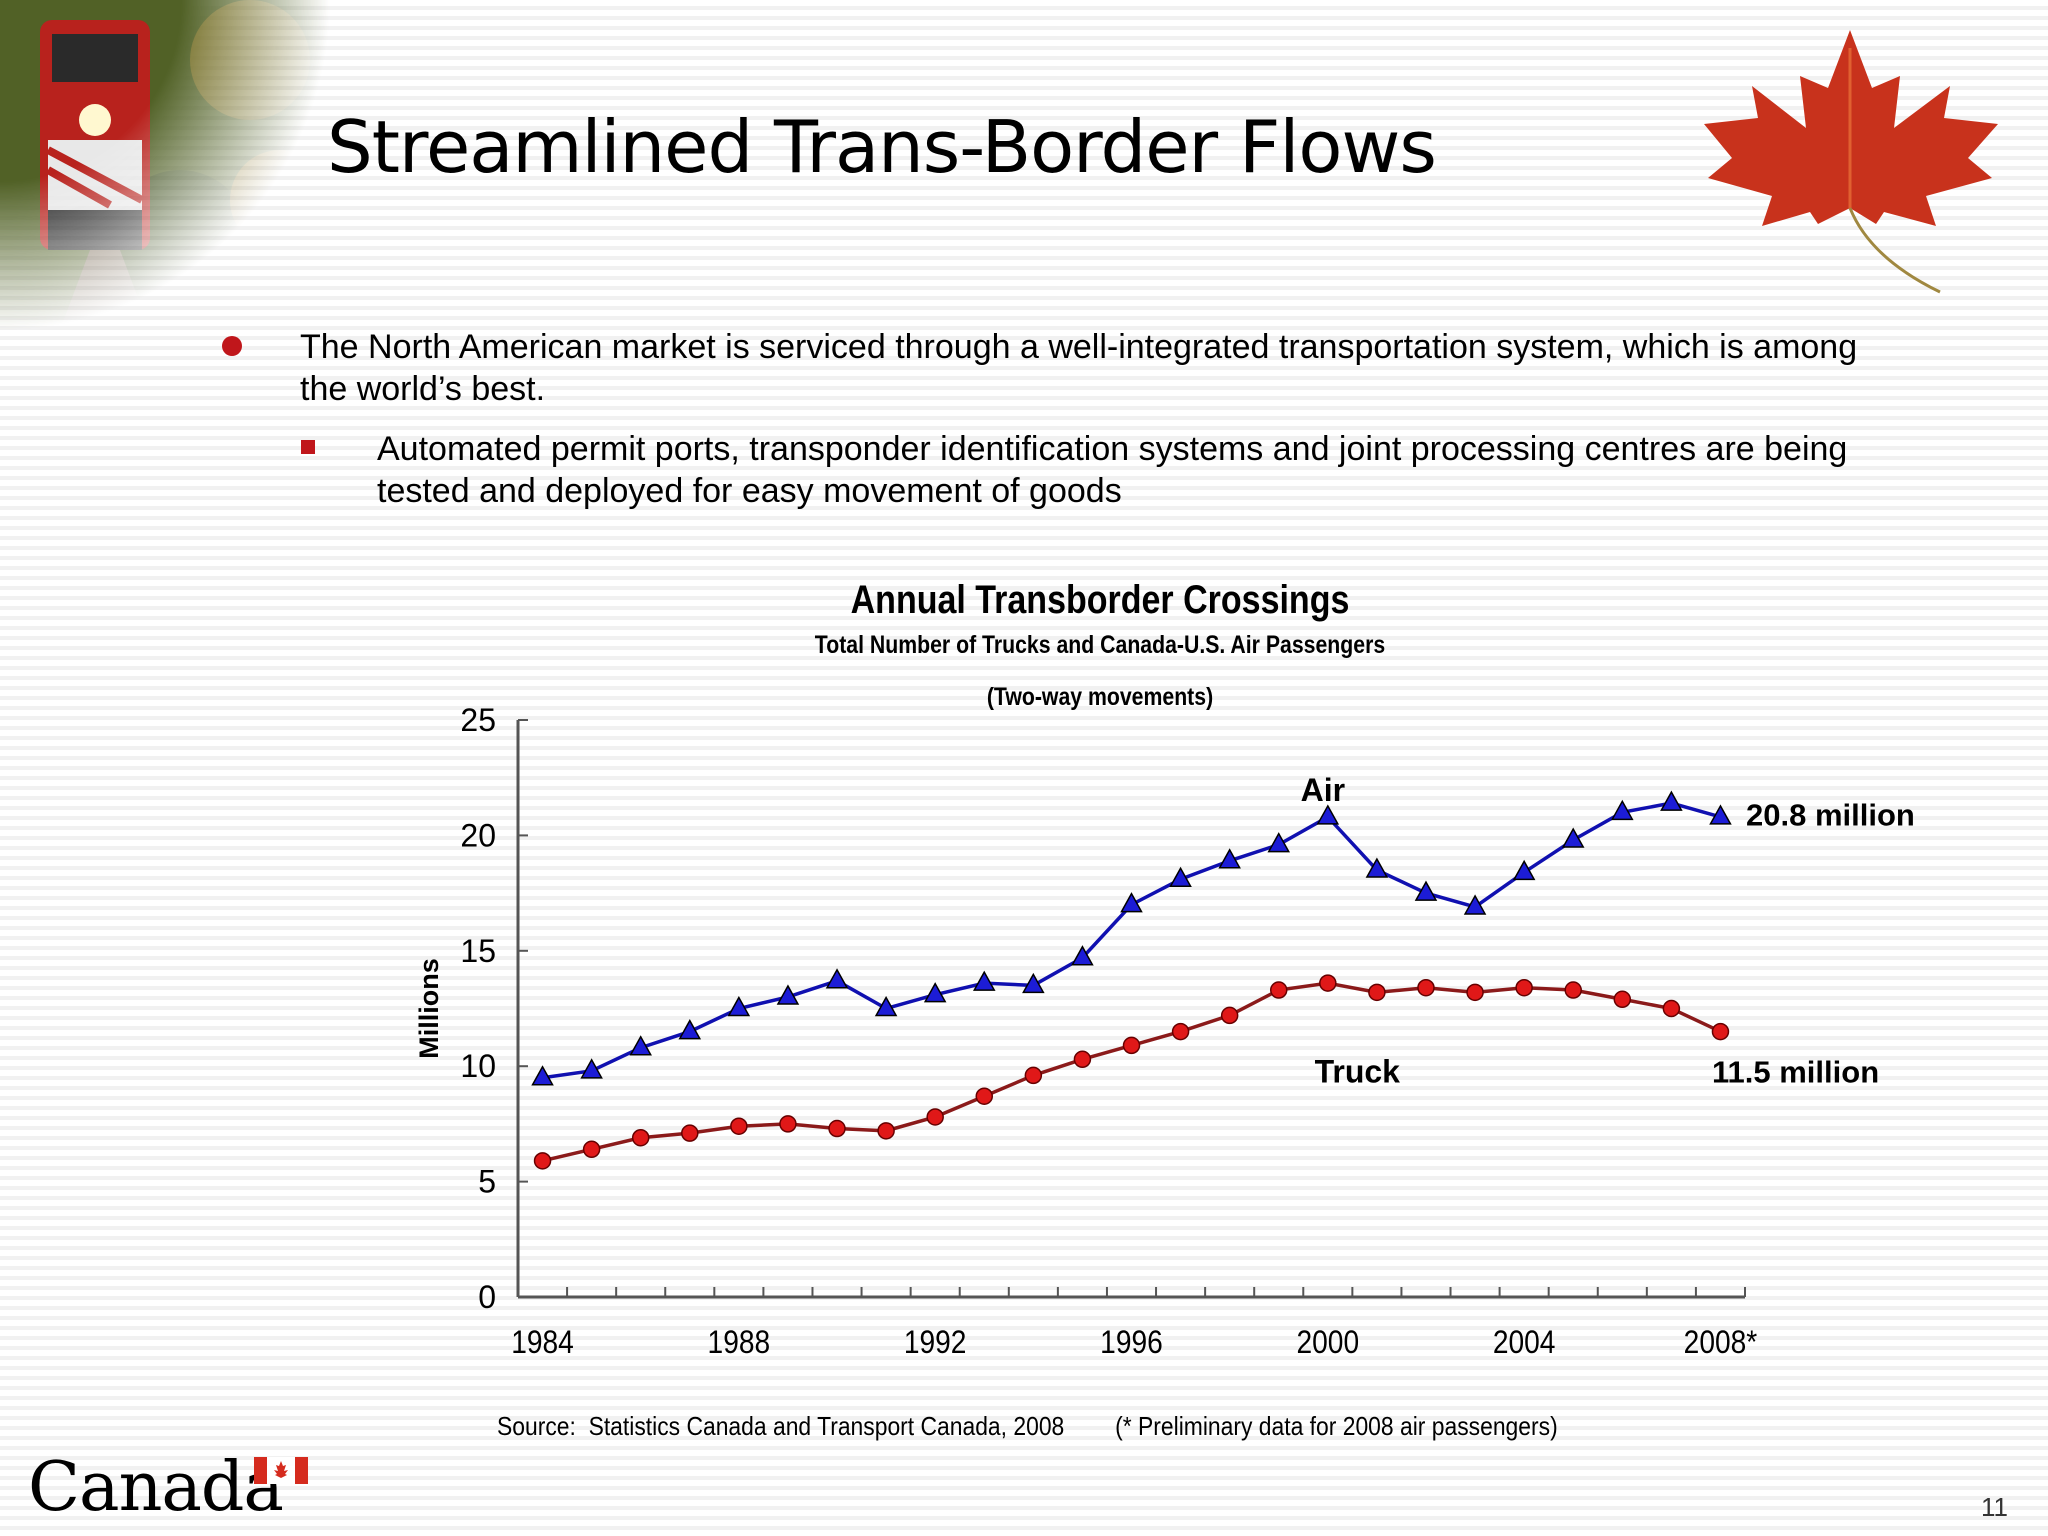  What do you see at coordinates (1132, 1072) in the screenshot?
I see `series-line-truck` at bounding box center [1132, 1072].